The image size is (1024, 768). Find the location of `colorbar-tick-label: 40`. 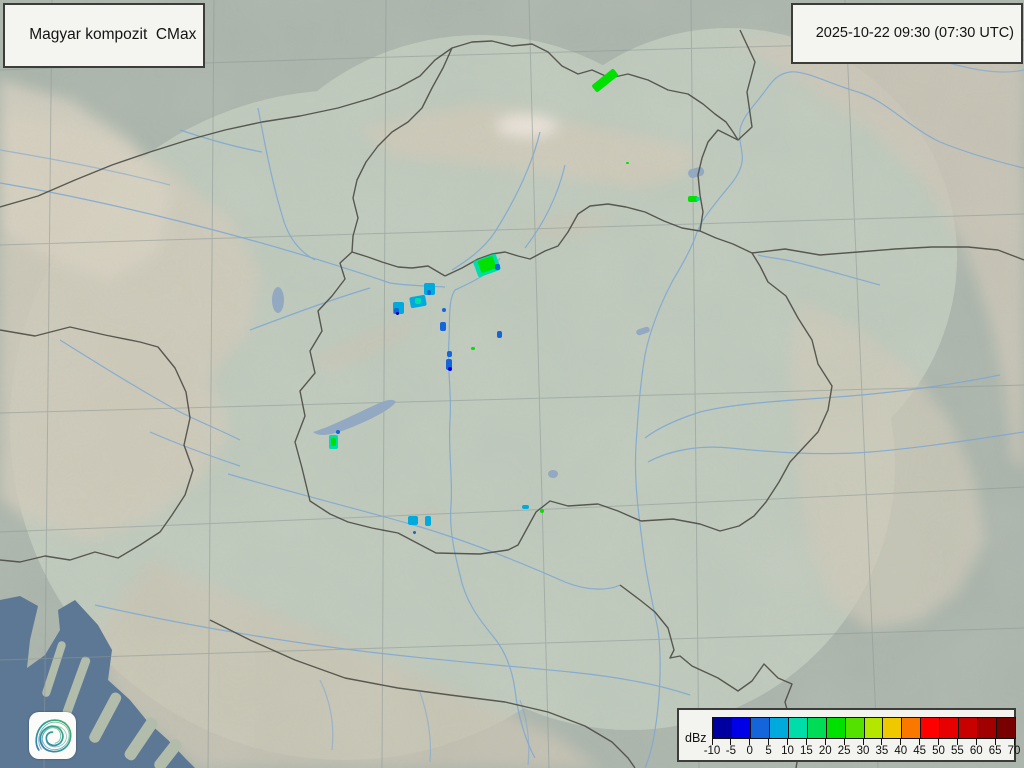

colorbar-tick-label: 40 is located at coordinates (901, 751).